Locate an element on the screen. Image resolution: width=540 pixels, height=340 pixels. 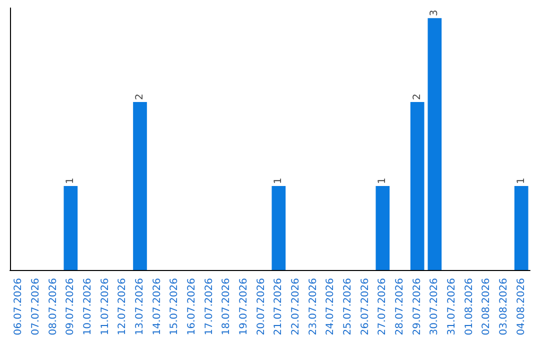
data-label: 3 is located at coordinates (434, 13).